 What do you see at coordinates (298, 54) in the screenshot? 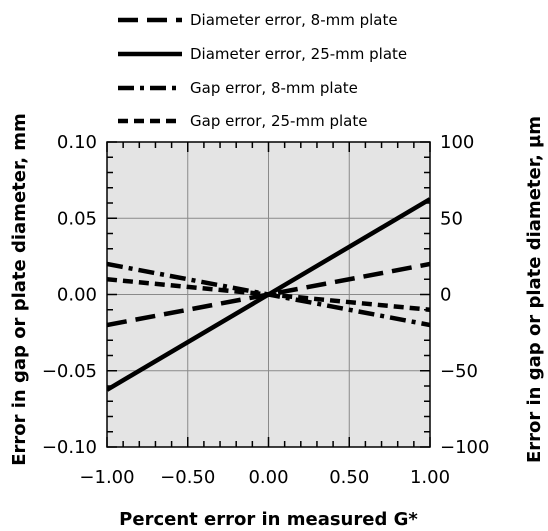
I see `legend-label-2: Diameter error, 25-mm plate` at bounding box center [298, 54].